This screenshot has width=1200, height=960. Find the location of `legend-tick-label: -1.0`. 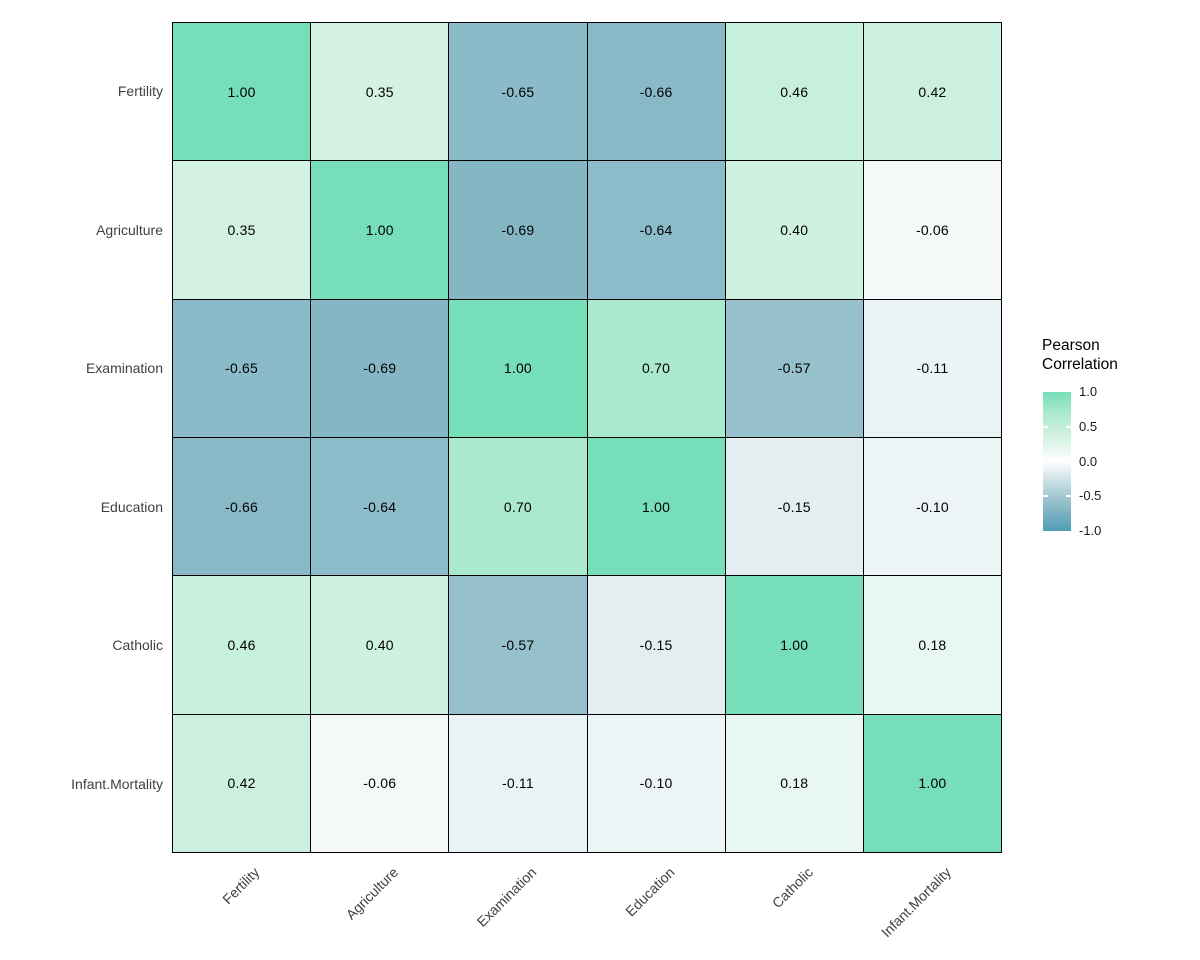

legend-tick-label: -1.0 is located at coordinates (1090, 530).